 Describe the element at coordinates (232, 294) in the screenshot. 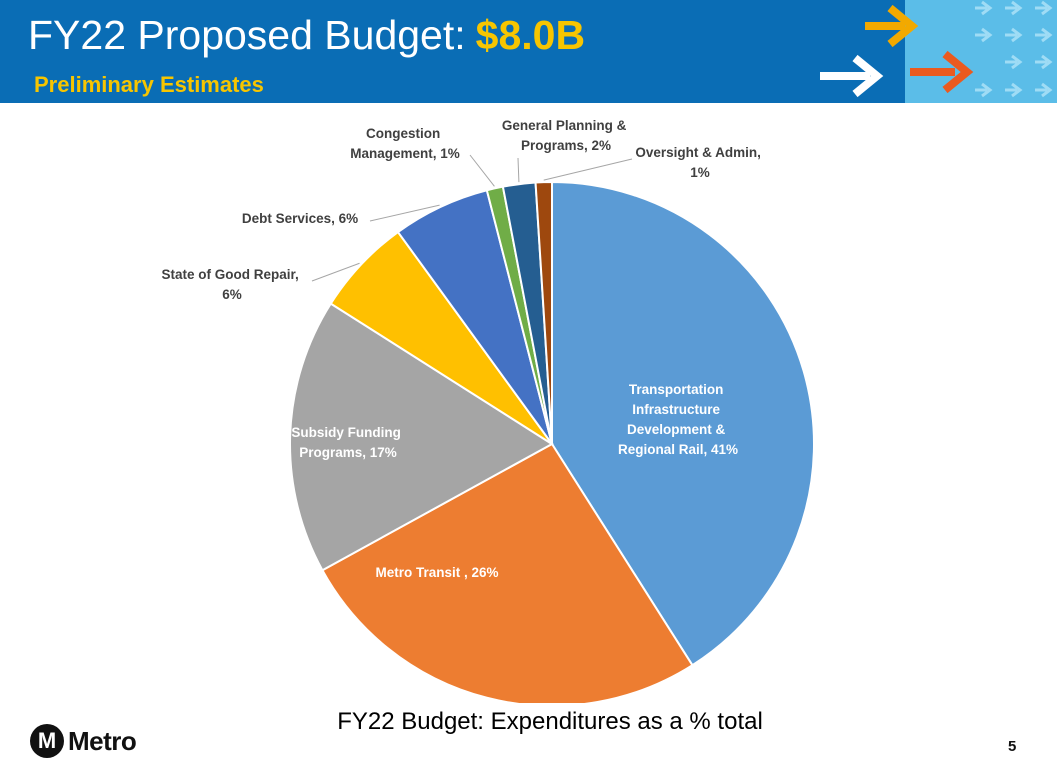

I see `label-line: 6%` at that location.